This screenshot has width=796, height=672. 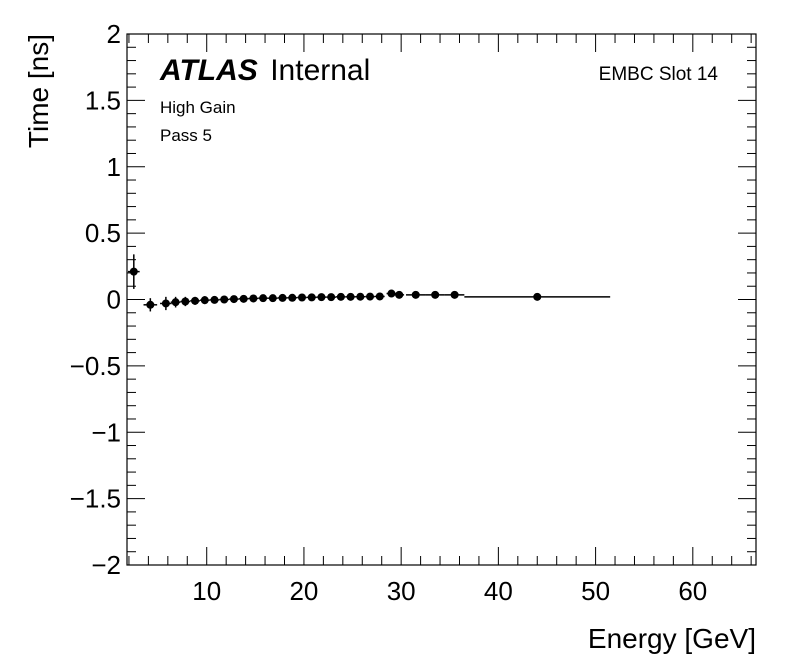 What do you see at coordinates (208, 70) in the screenshot?
I see `atlas-logo-text: ATLAS` at bounding box center [208, 70].